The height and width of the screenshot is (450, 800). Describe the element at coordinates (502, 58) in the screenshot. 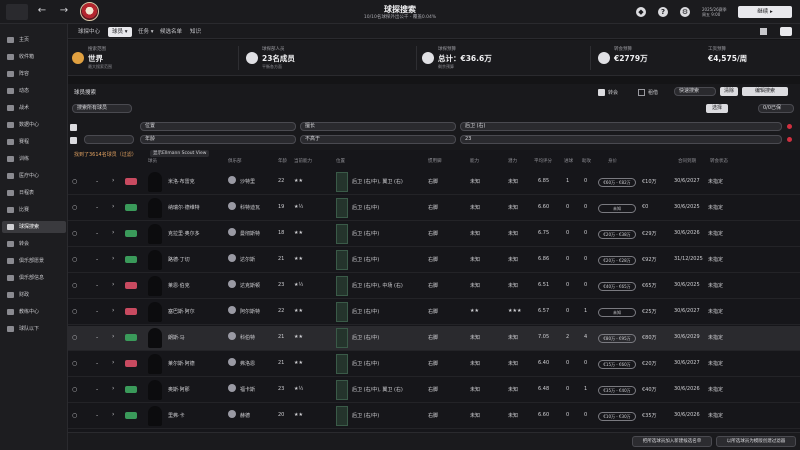

I see `summary-card-scouting-budget: 球探预算 总计：€36.6万 剩余预算` at that location.